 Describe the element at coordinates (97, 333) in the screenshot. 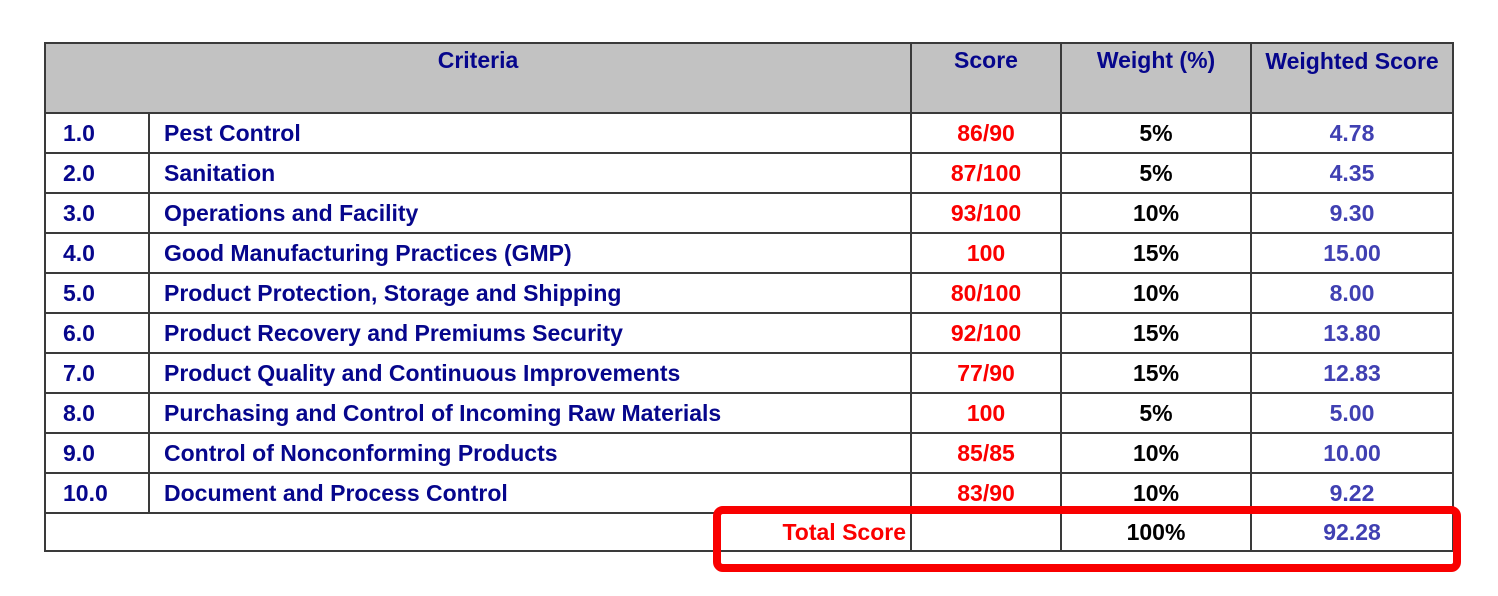

I see `row-number: 6.0` at that location.